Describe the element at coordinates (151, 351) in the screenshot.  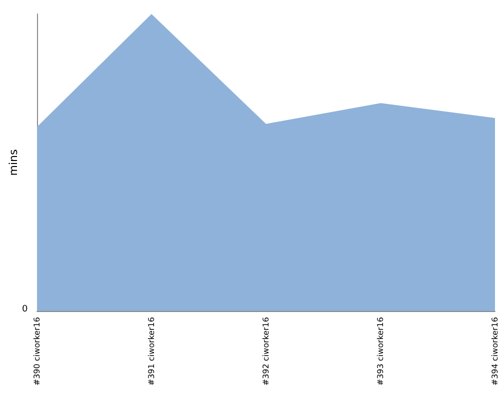
I see `x-tick-label: #391 ciworker16` at that location.